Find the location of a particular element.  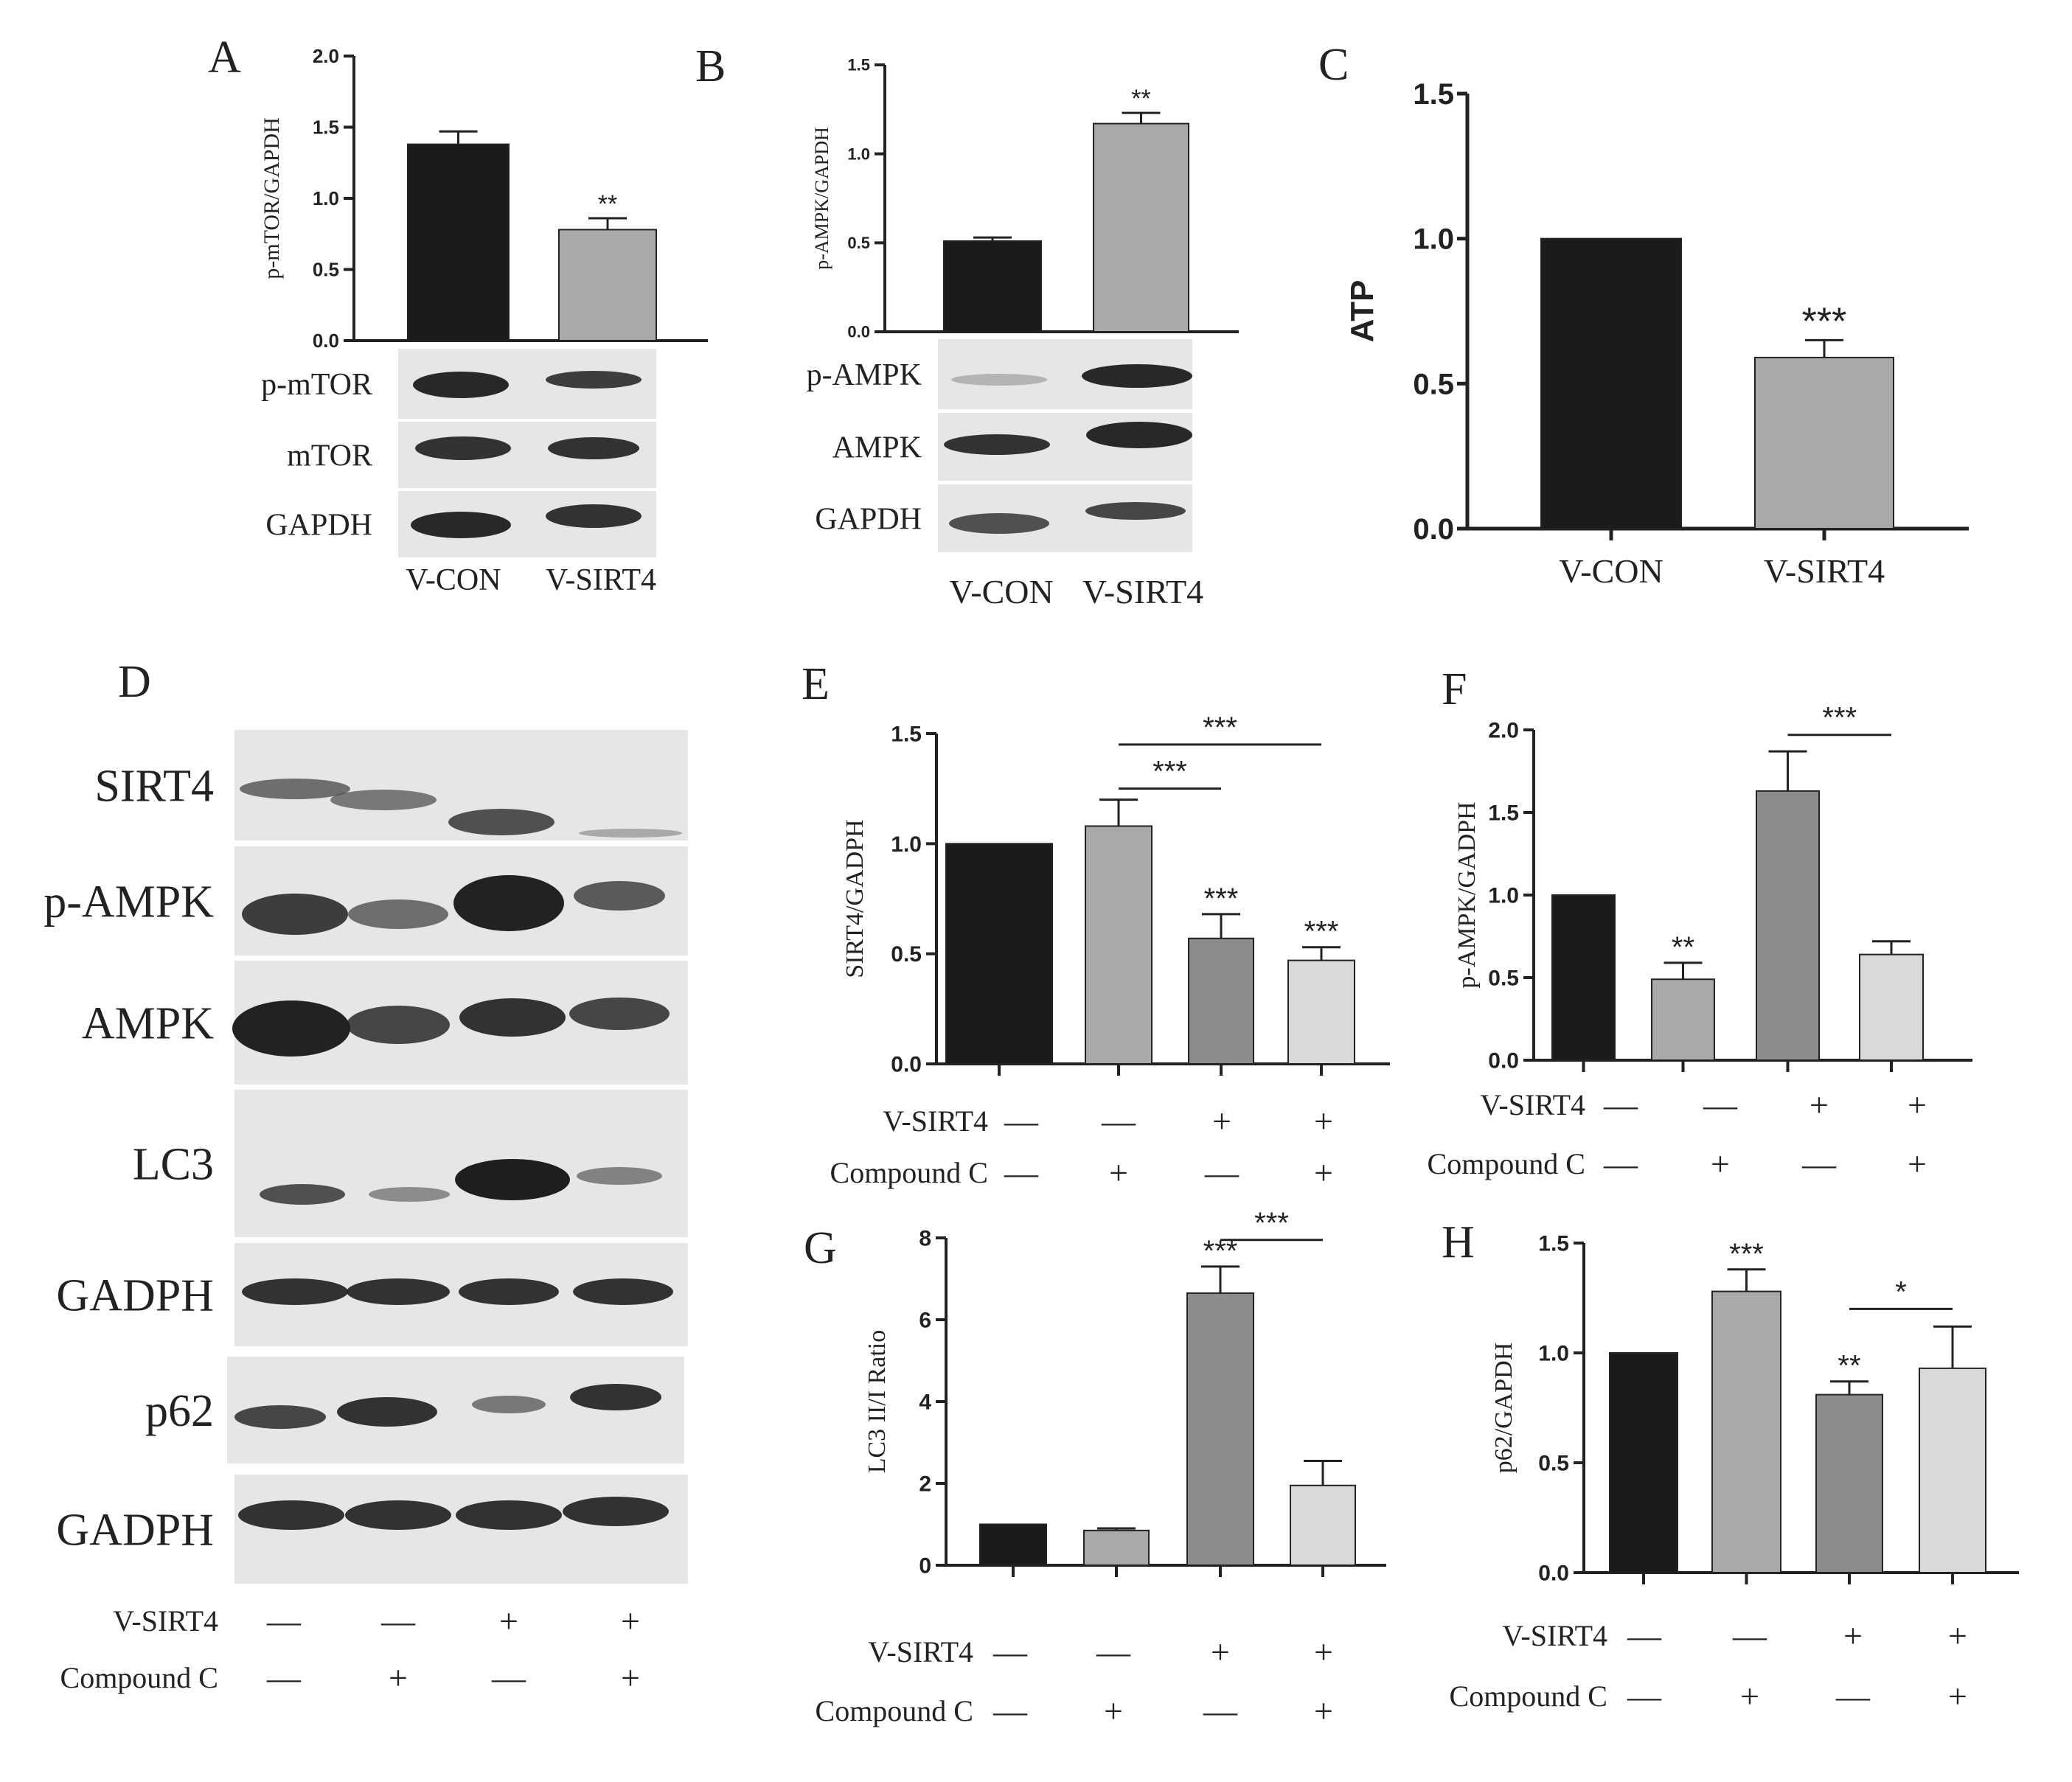

y-tick-label: 6 is located at coordinates (925, 1321).